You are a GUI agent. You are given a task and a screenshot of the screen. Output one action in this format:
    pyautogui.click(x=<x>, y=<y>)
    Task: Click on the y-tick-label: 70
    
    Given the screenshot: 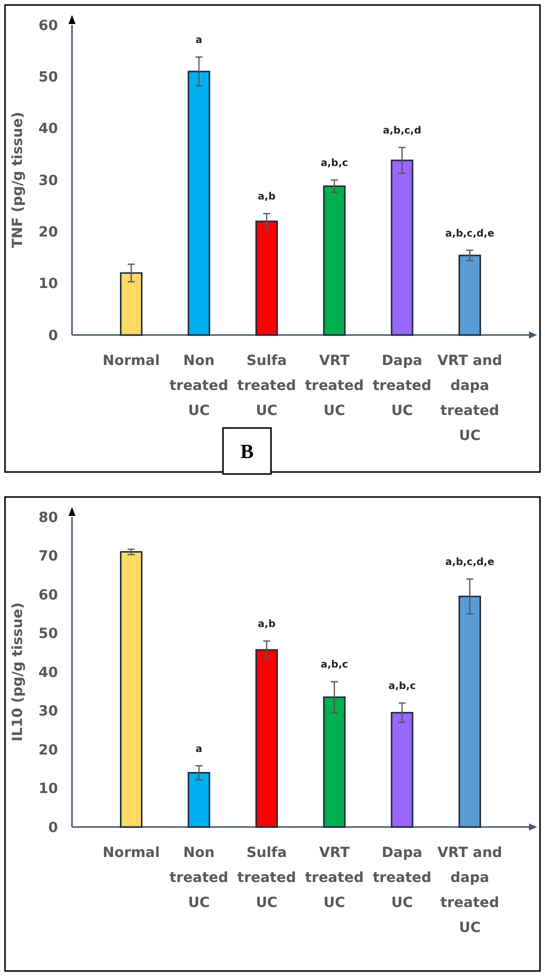 What is the action you would take?
    pyautogui.click(x=48, y=556)
    